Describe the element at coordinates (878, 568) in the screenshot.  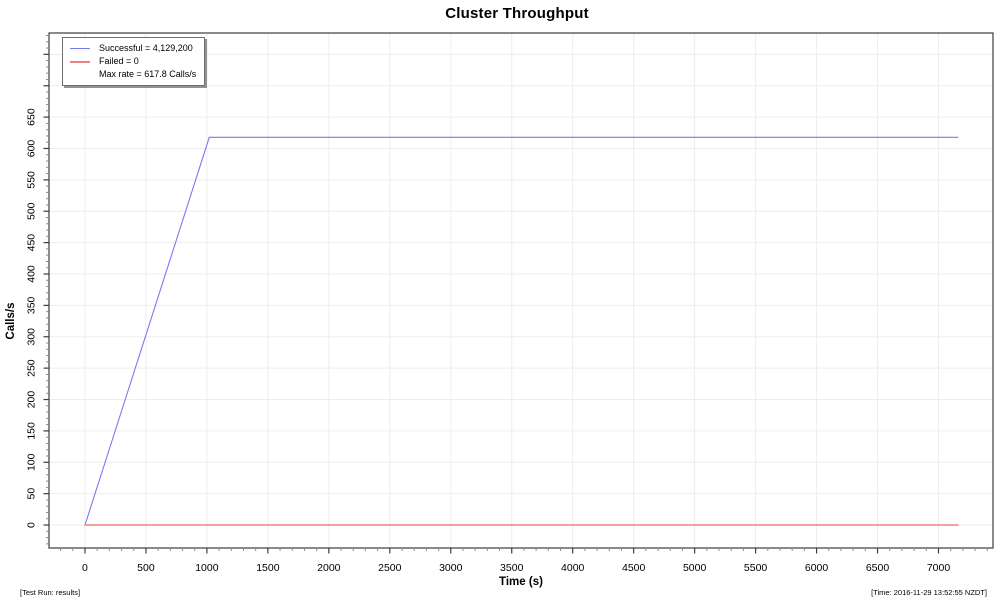
I see `x-tick-label: 6500` at that location.